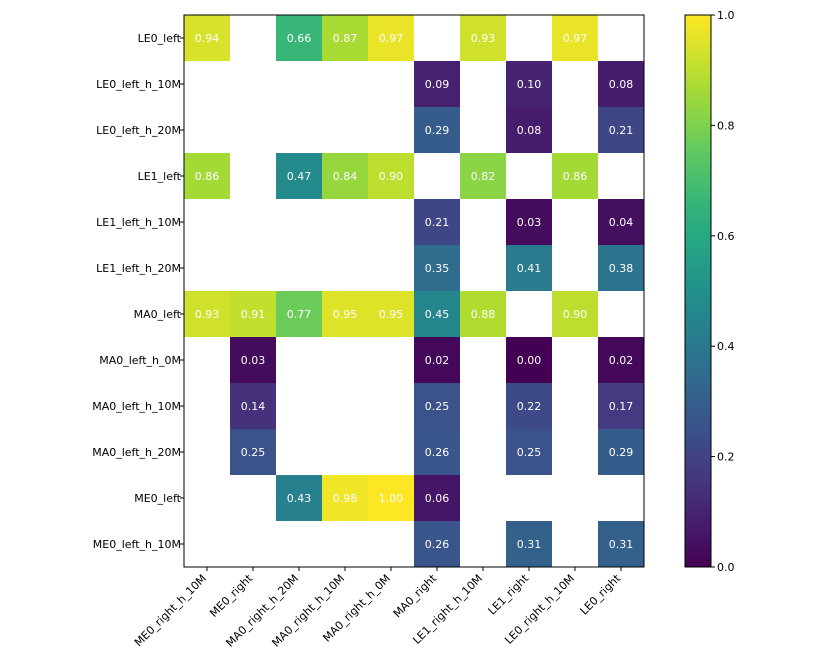  I want to click on heatmap-cell-value: 0.91, so click(253, 314).